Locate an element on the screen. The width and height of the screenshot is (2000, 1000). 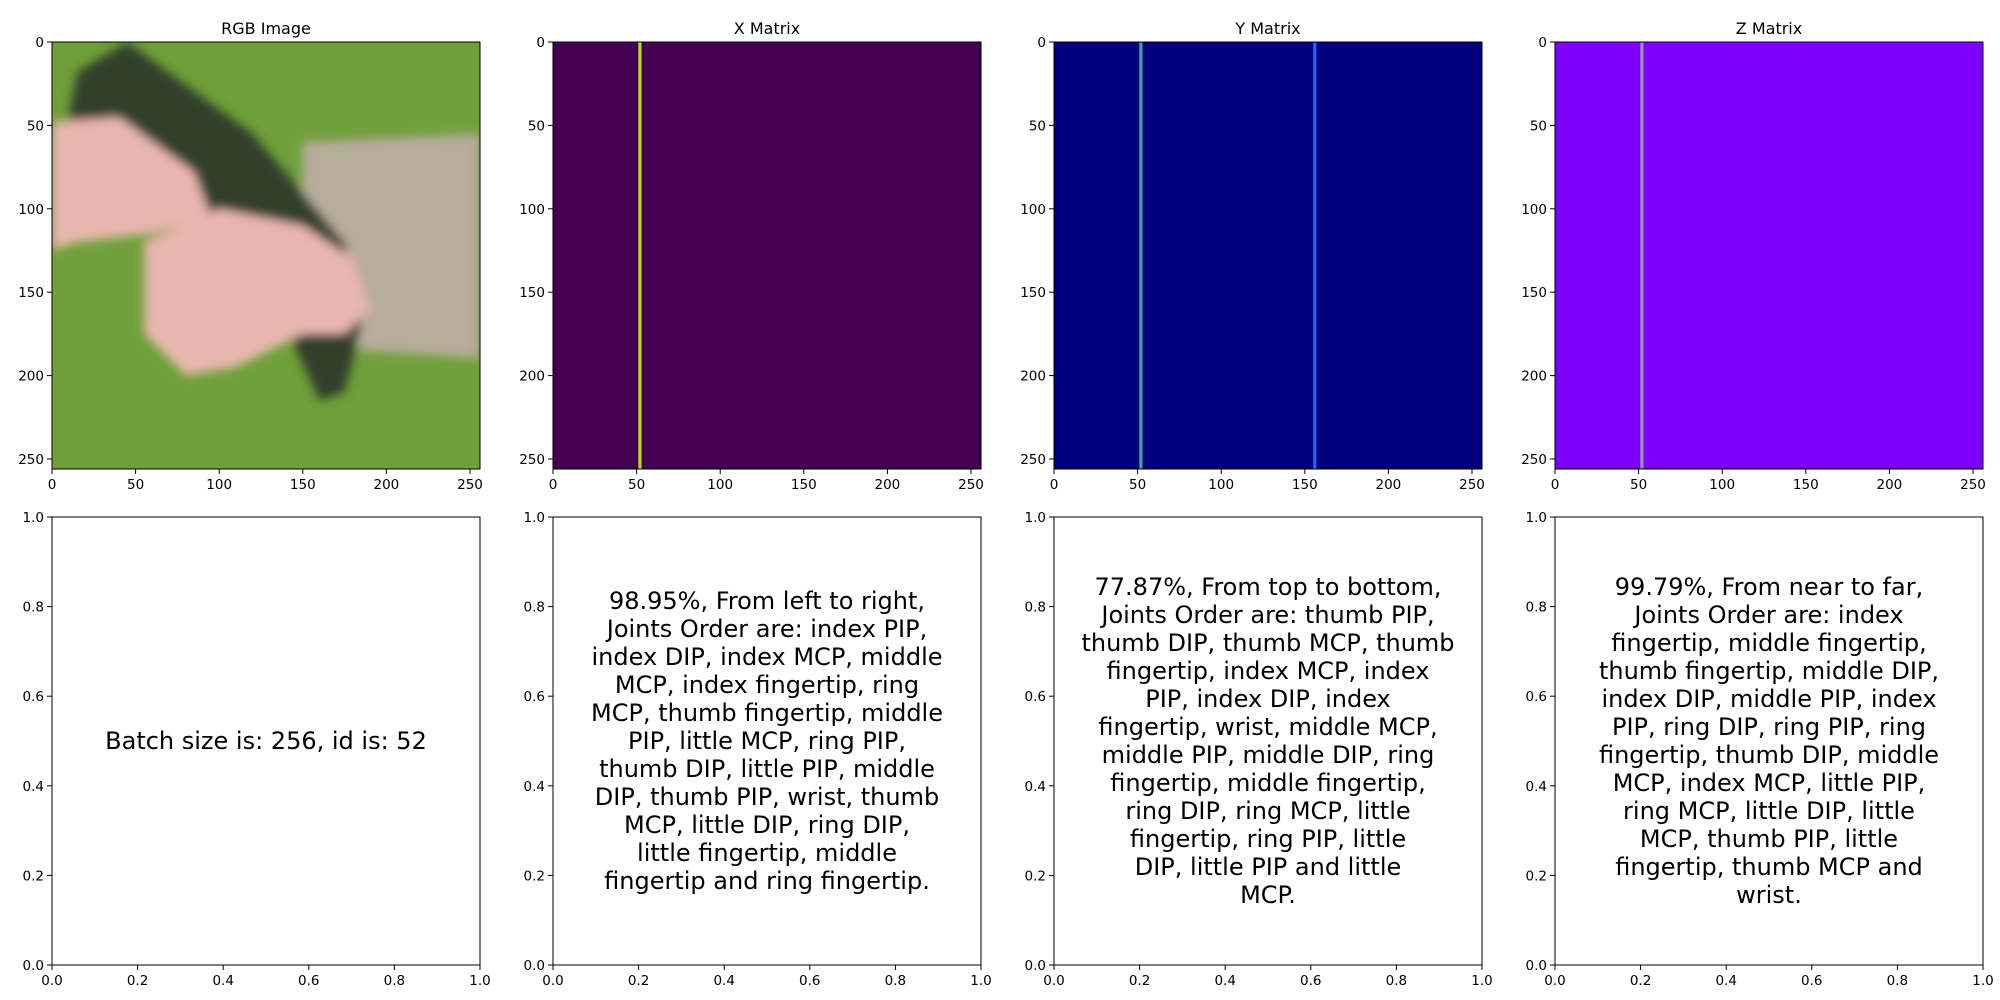
photo-content is located at coordinates (266, 221).